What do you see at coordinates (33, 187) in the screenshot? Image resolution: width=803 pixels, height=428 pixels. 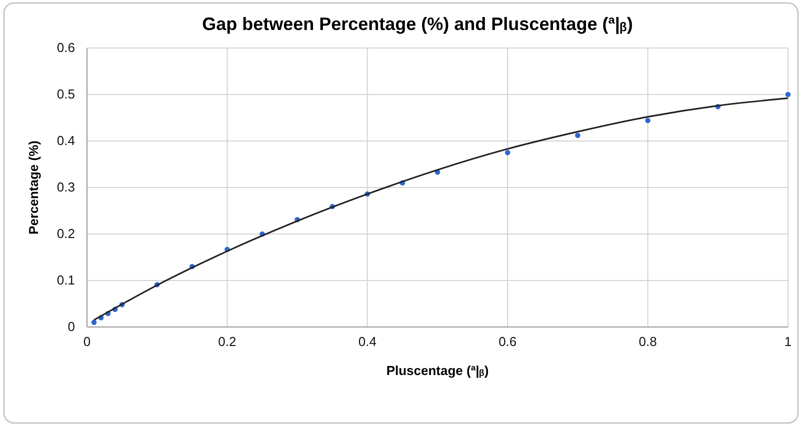 I see `y-axis-title: Percentage (%)` at bounding box center [33, 187].